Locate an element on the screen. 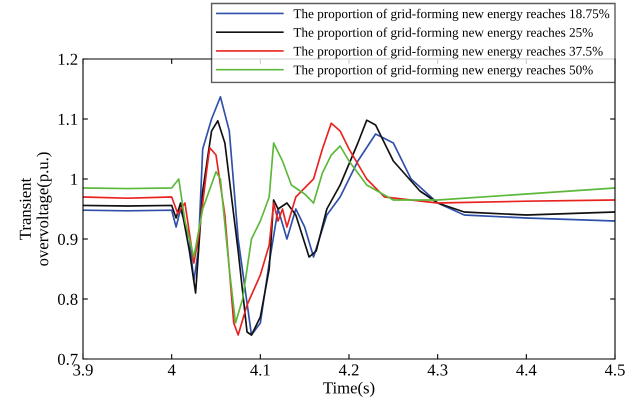 This screenshot has width=629, height=413. y-tick-label: 1.1 is located at coordinates (68, 120).